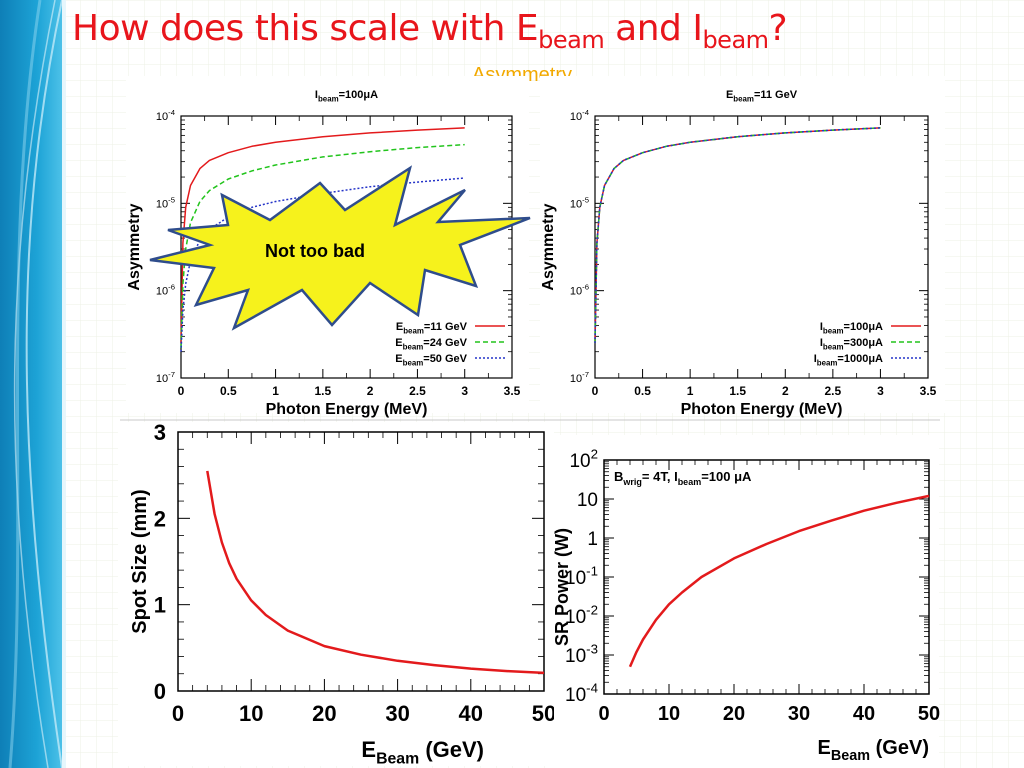 This screenshot has width=1024, height=768. What do you see at coordinates (228, 391) in the screenshot?
I see `asym1-x-tick-label: 0.5` at bounding box center [228, 391].